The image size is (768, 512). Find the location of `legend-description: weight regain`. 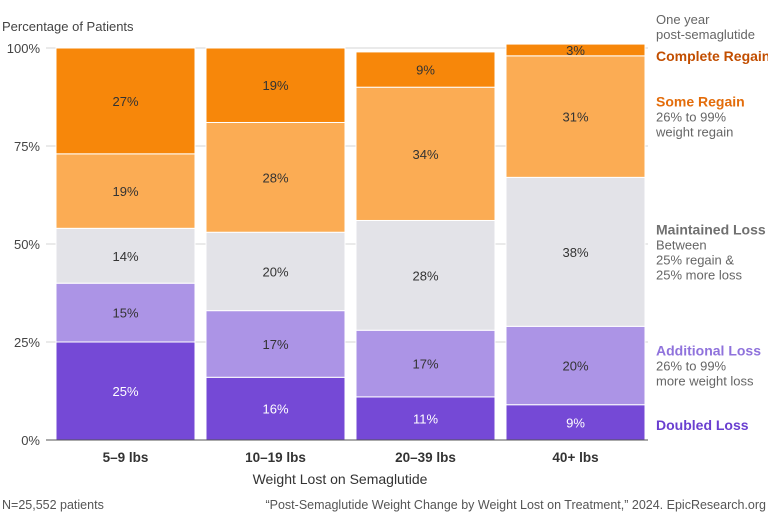

legend-description: weight regain is located at coordinates (694, 132).